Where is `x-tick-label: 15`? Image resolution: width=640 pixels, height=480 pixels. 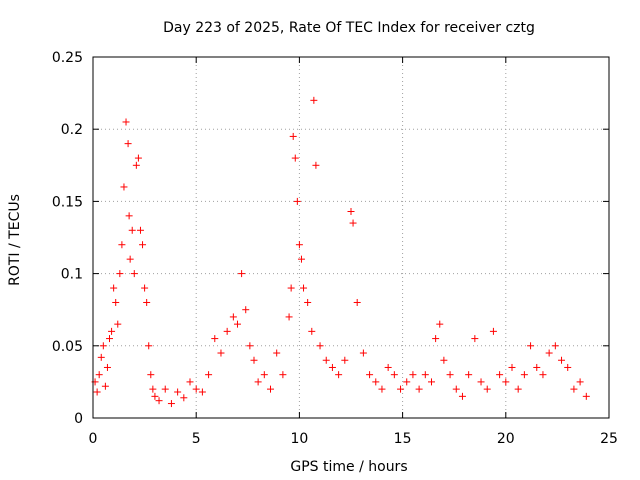 x-tick-label: 15 is located at coordinates (403, 439).